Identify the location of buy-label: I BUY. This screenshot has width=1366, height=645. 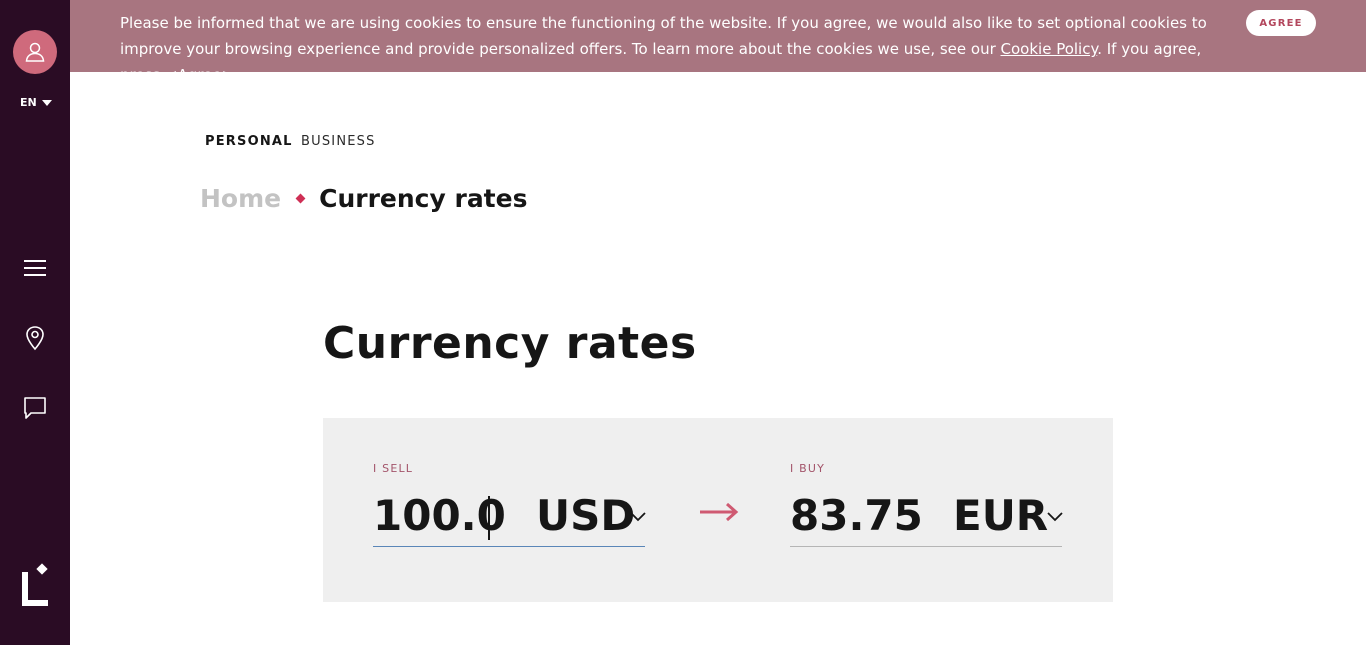
(808, 468).